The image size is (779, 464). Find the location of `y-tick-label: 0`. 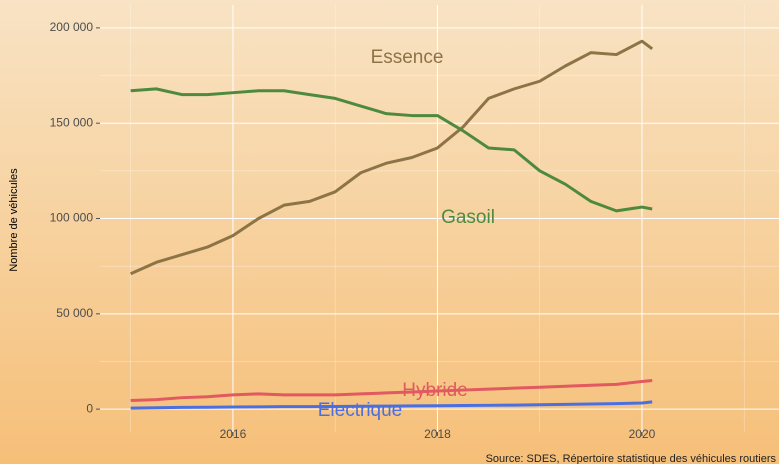

y-tick-label: 0 is located at coordinates (89, 408).